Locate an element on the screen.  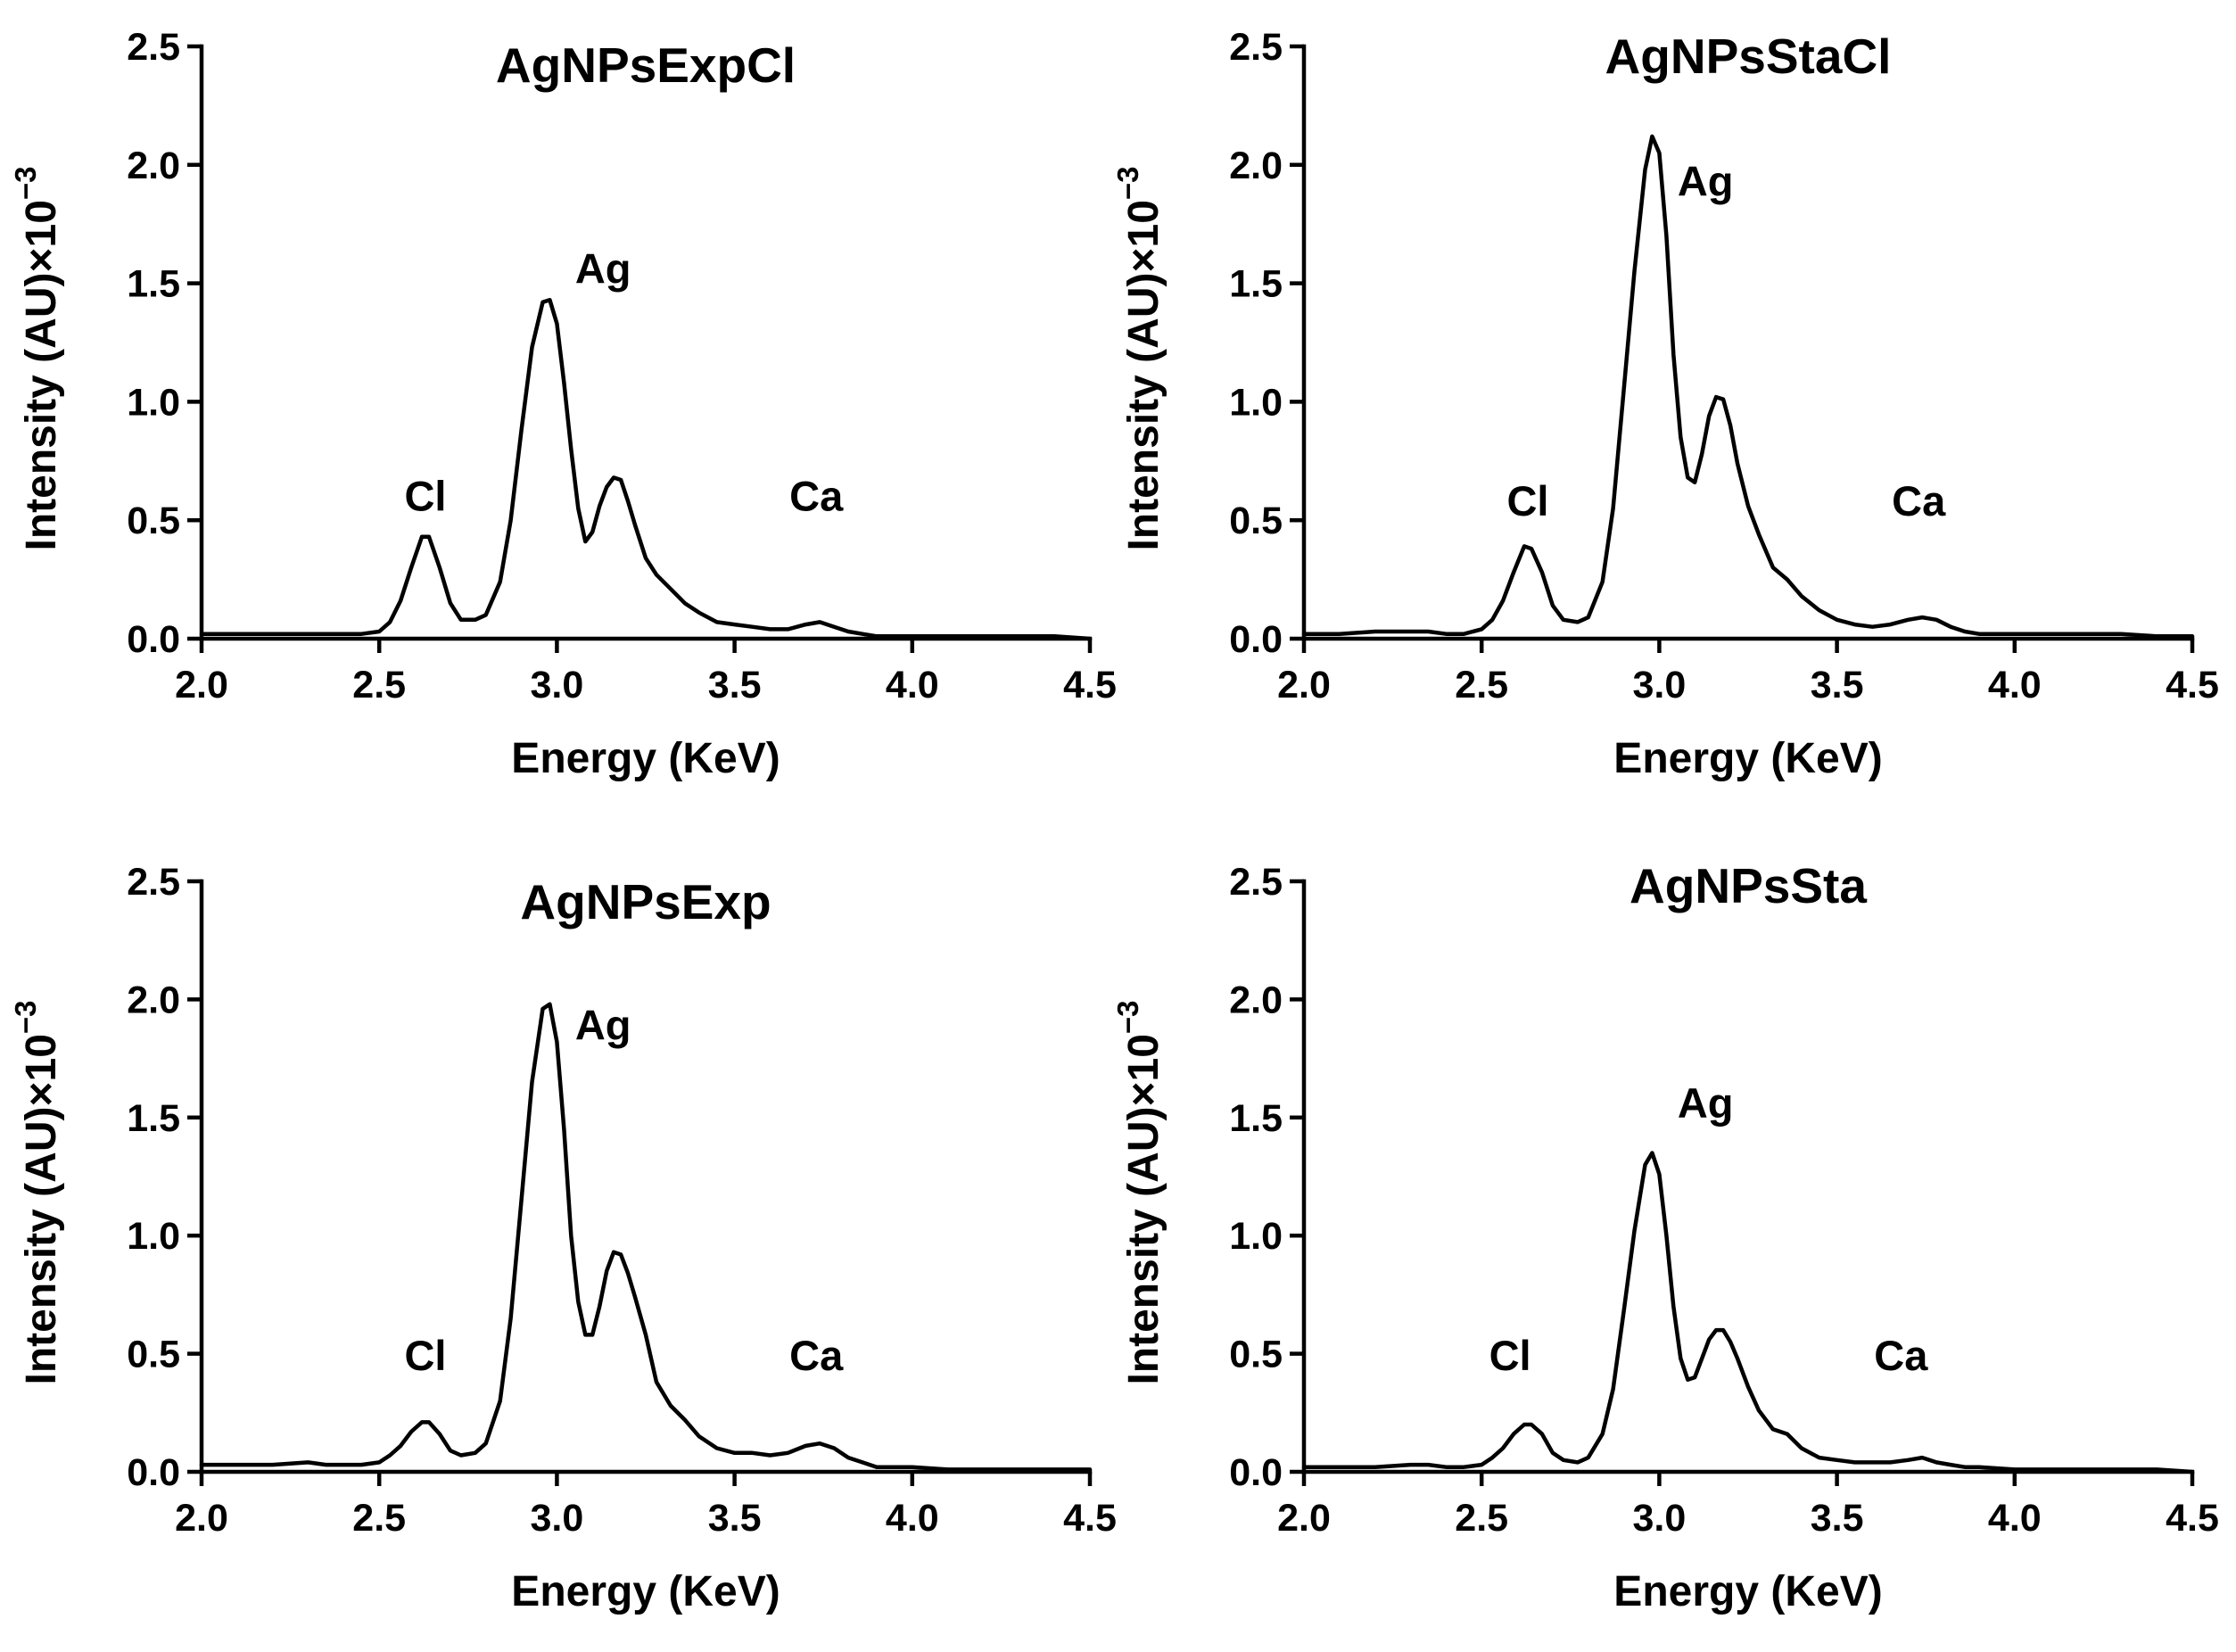
chart-title: AgNPsExp is located at coordinates (645, 901).